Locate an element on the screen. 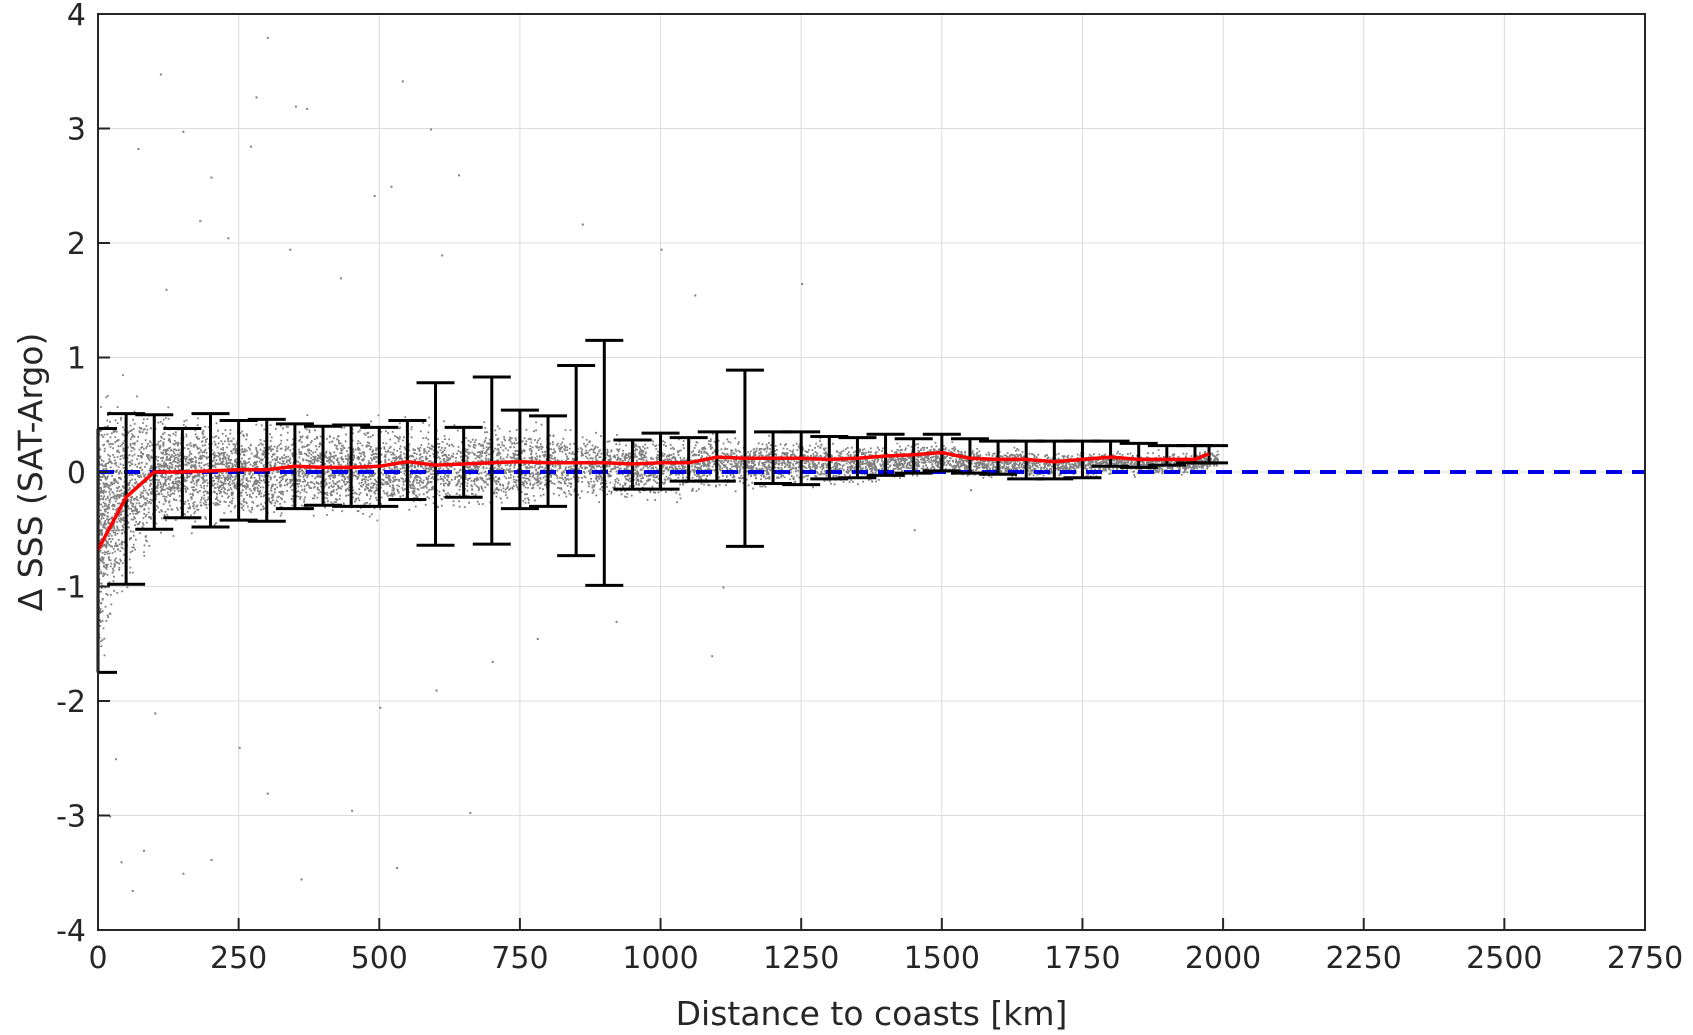 The width and height of the screenshot is (1693, 1035). x-tick-label: 2250 is located at coordinates (1364, 958).